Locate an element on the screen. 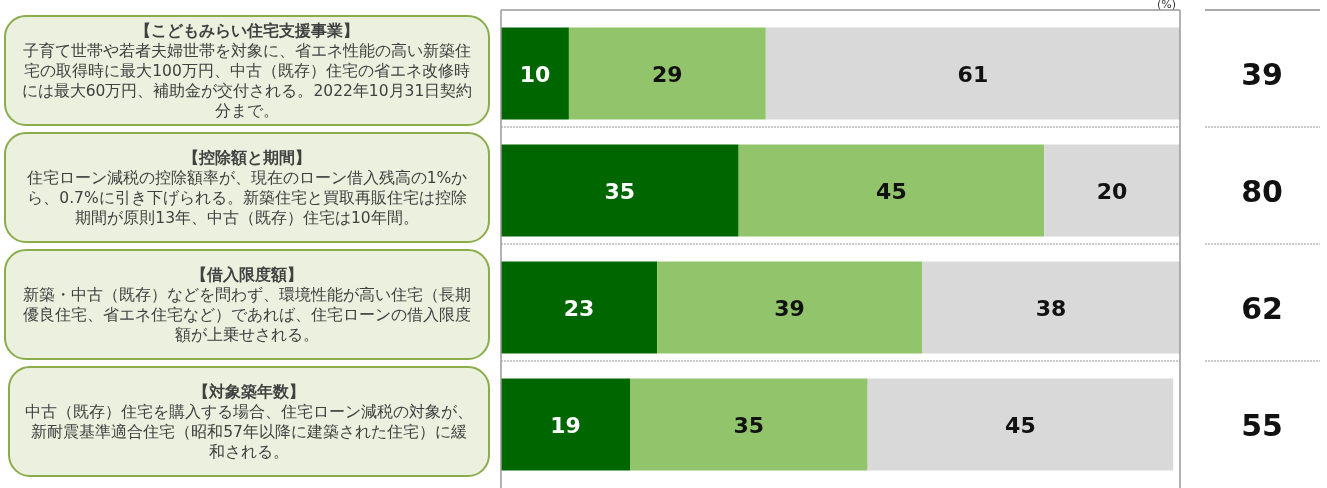  data-label: 29 is located at coordinates (667, 74).